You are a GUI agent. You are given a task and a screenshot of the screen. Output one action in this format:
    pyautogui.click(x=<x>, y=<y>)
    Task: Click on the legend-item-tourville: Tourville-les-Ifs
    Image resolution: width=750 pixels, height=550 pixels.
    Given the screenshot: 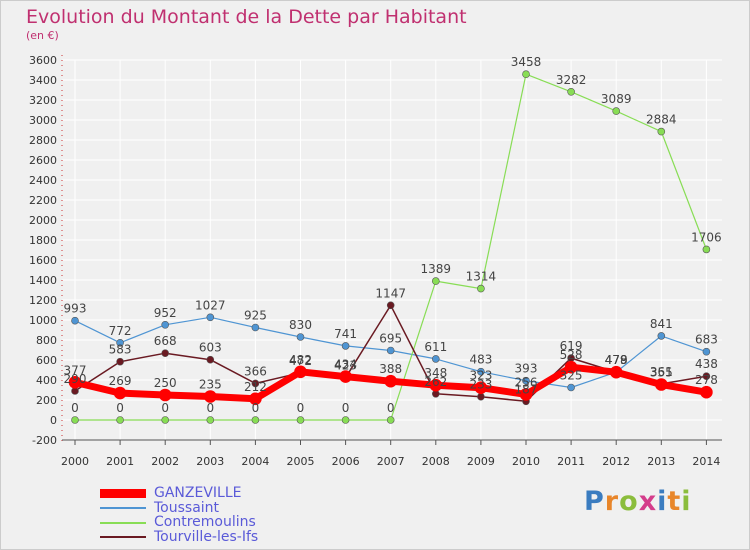 What is the action you would take?
    pyautogui.click(x=179, y=537)
    